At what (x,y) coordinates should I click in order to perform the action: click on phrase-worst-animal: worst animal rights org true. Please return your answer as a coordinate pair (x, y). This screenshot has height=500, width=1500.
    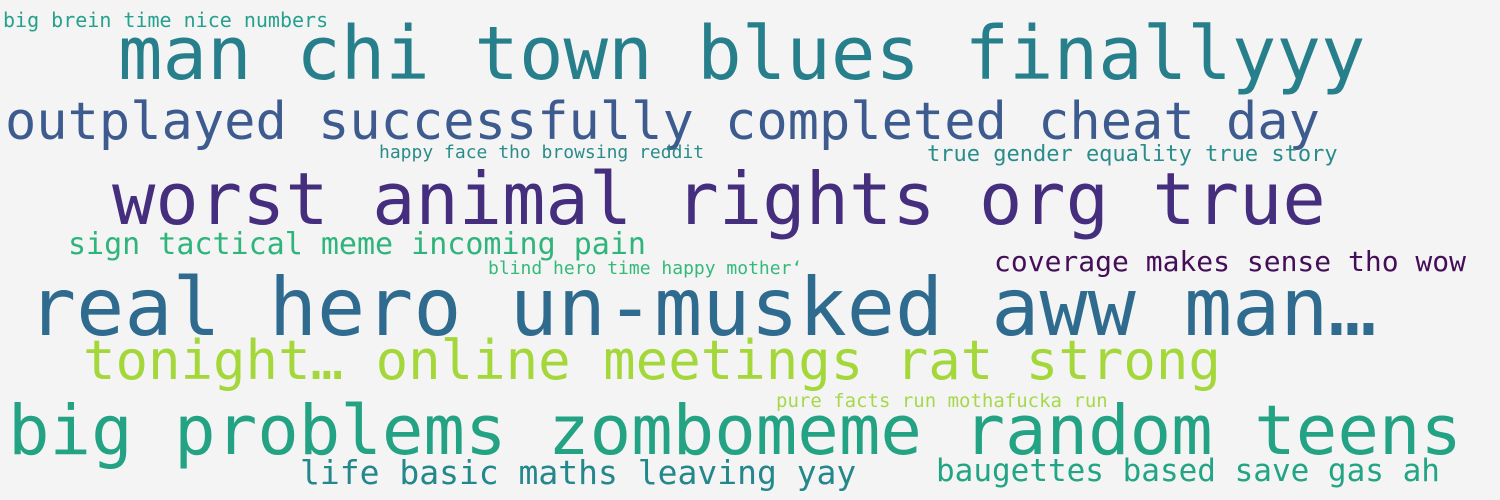
    Looking at the image, I should click on (719, 199).